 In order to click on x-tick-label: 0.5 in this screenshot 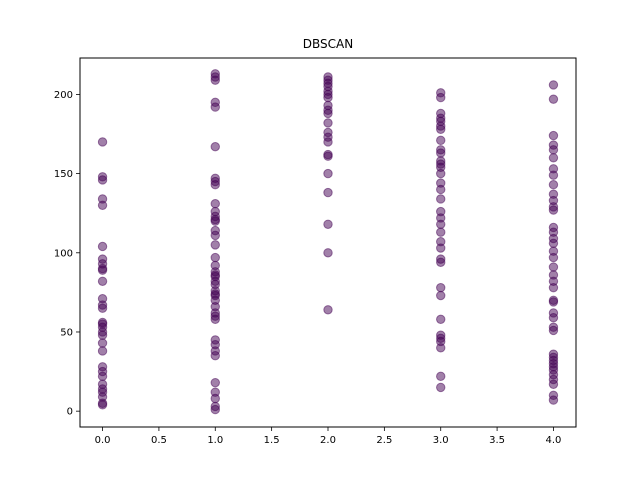, I will do `click(159, 440)`.